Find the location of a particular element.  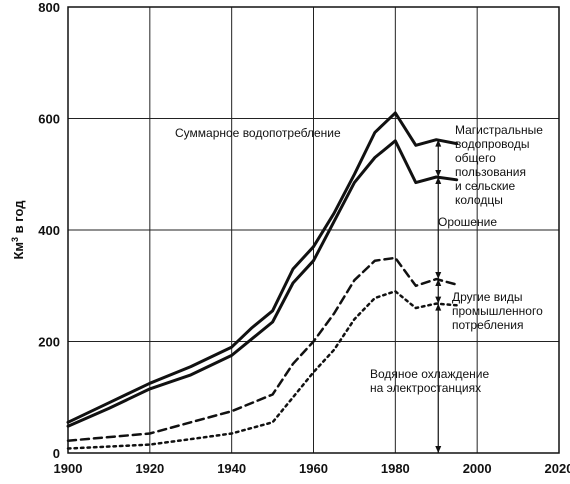

x-tick-label: 1980 is located at coordinates (395, 468).